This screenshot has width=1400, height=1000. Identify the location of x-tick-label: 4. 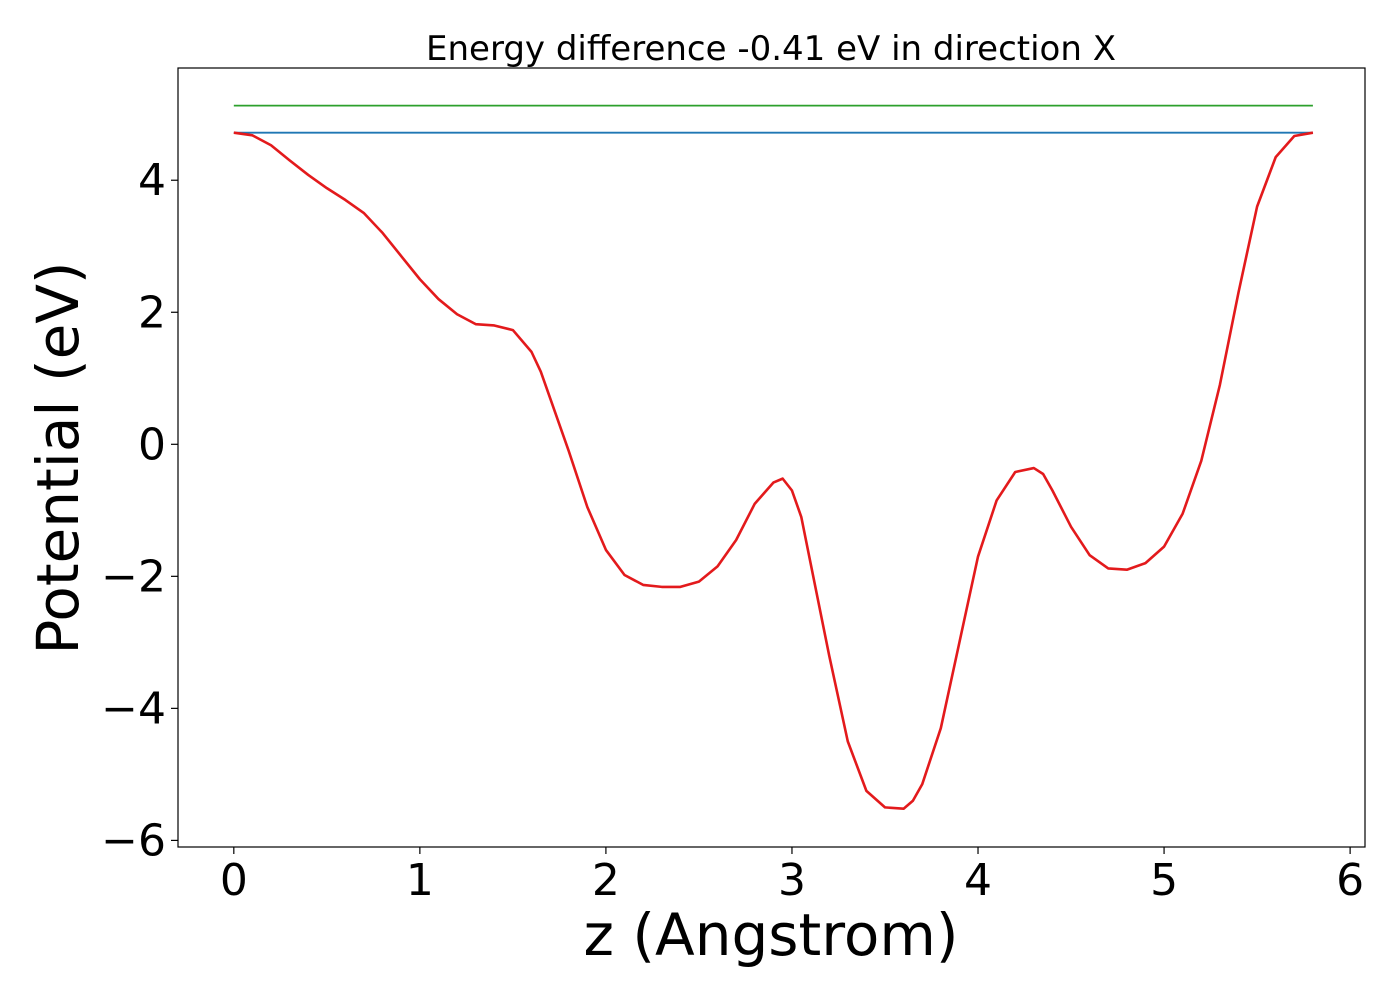
(978, 880).